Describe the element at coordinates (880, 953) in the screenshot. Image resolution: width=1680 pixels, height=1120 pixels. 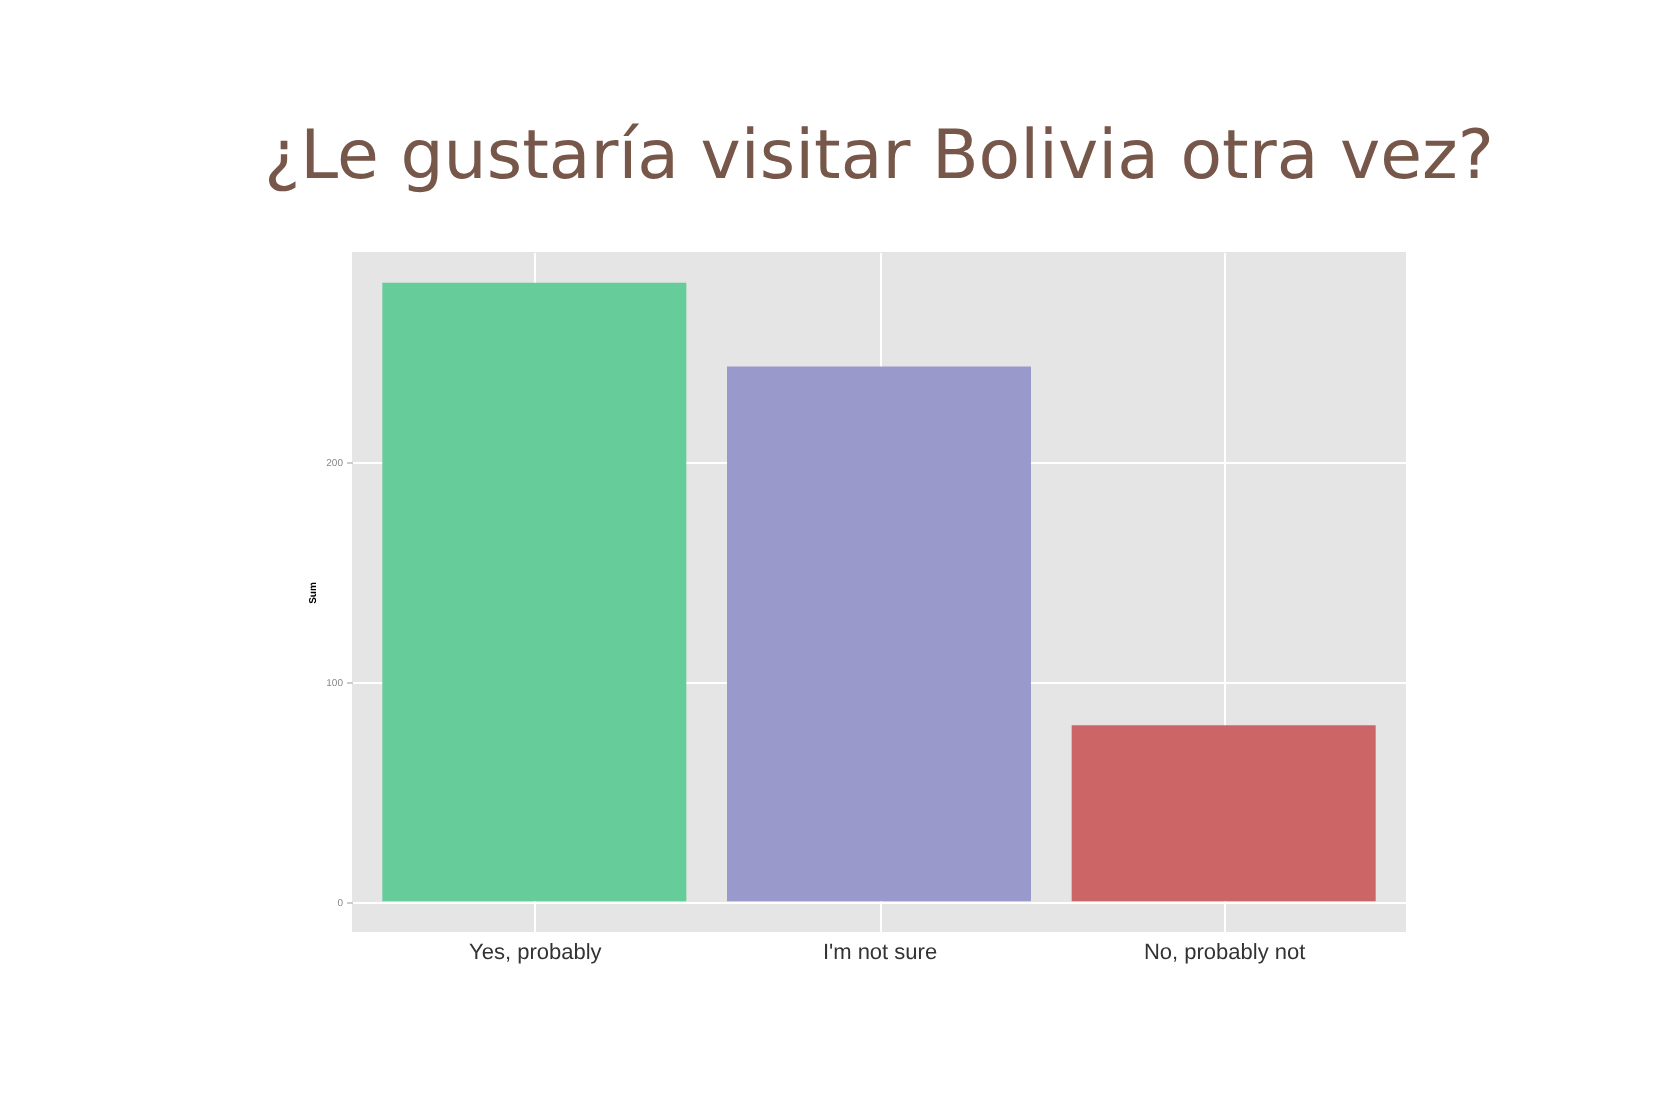
I see `x-tick-label: I'm not sure` at that location.